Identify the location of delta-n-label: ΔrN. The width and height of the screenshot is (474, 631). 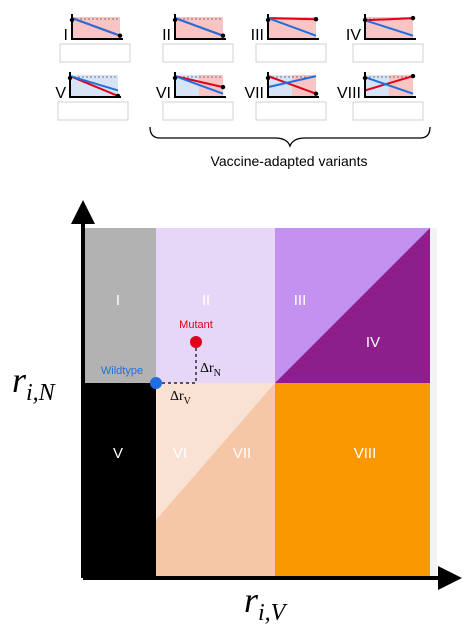
(210, 370).